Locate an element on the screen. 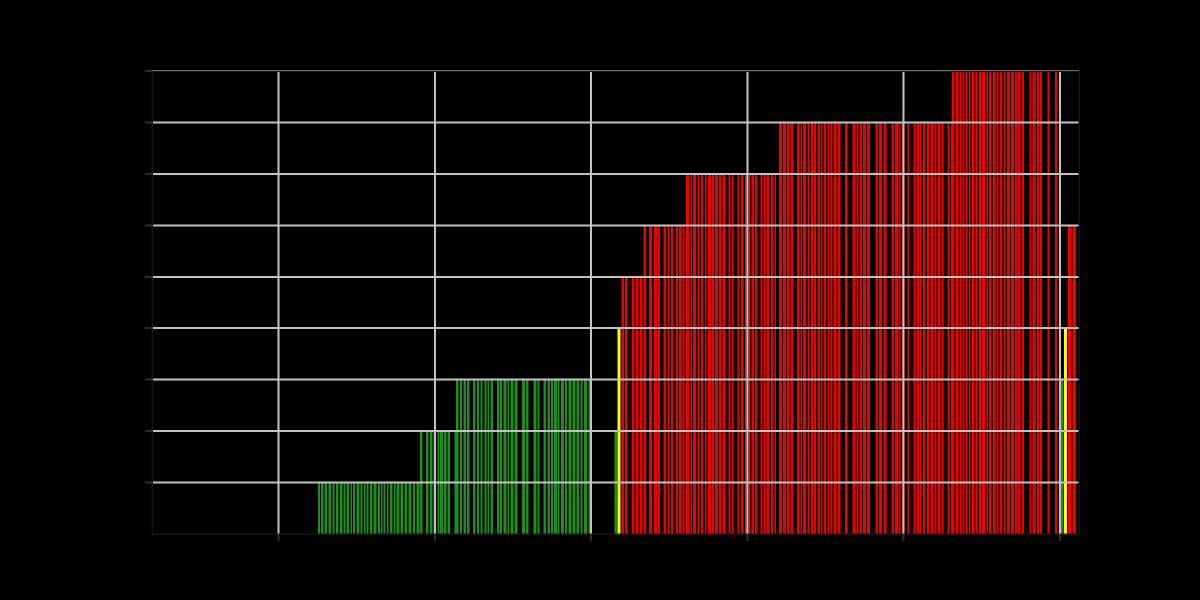  x-tick is located at coordinates (903, 537).